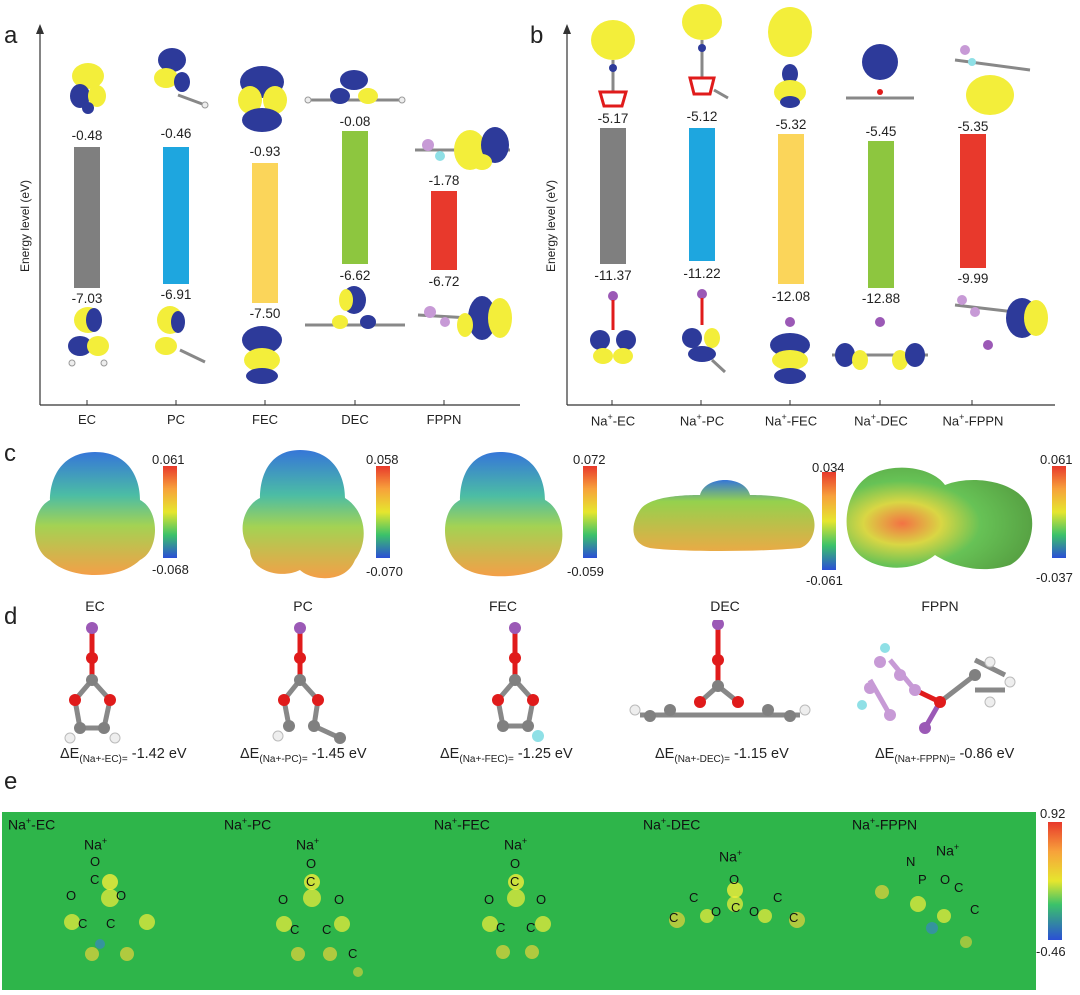 The width and height of the screenshot is (1080, 995). Describe the element at coordinates (87, 419) in the screenshot. I see `panel-a-xlabel-ec: EC` at that location.